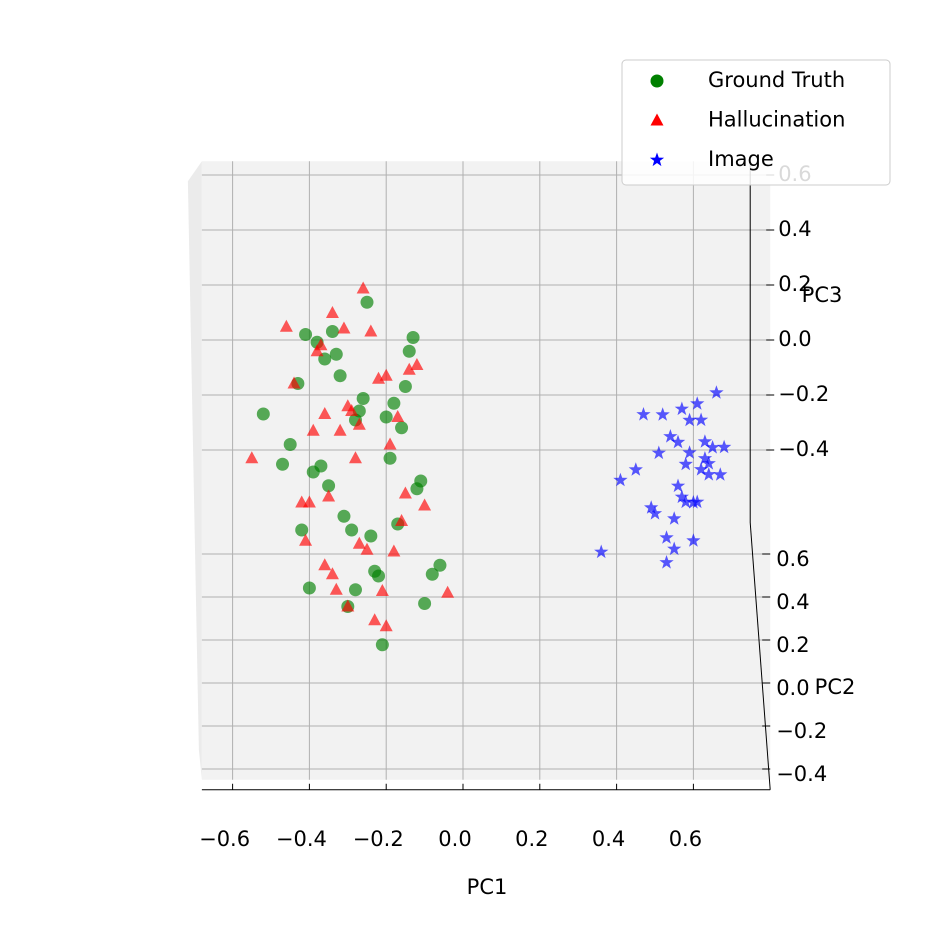  What do you see at coordinates (792, 645) in the screenshot?
I see `y-tick-label: 0.2` at bounding box center [792, 645].